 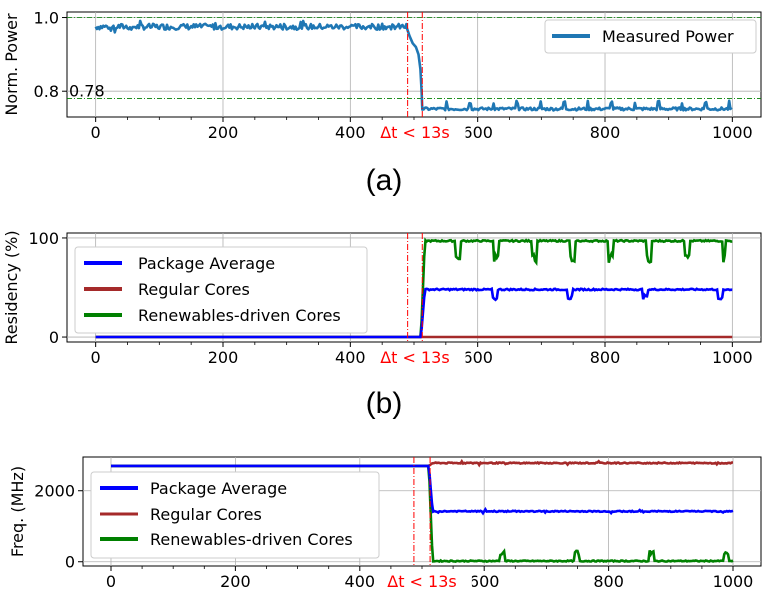 What do you see at coordinates (54, 491) in the screenshot?
I see `y-tick-label: 2000` at bounding box center [54, 491].